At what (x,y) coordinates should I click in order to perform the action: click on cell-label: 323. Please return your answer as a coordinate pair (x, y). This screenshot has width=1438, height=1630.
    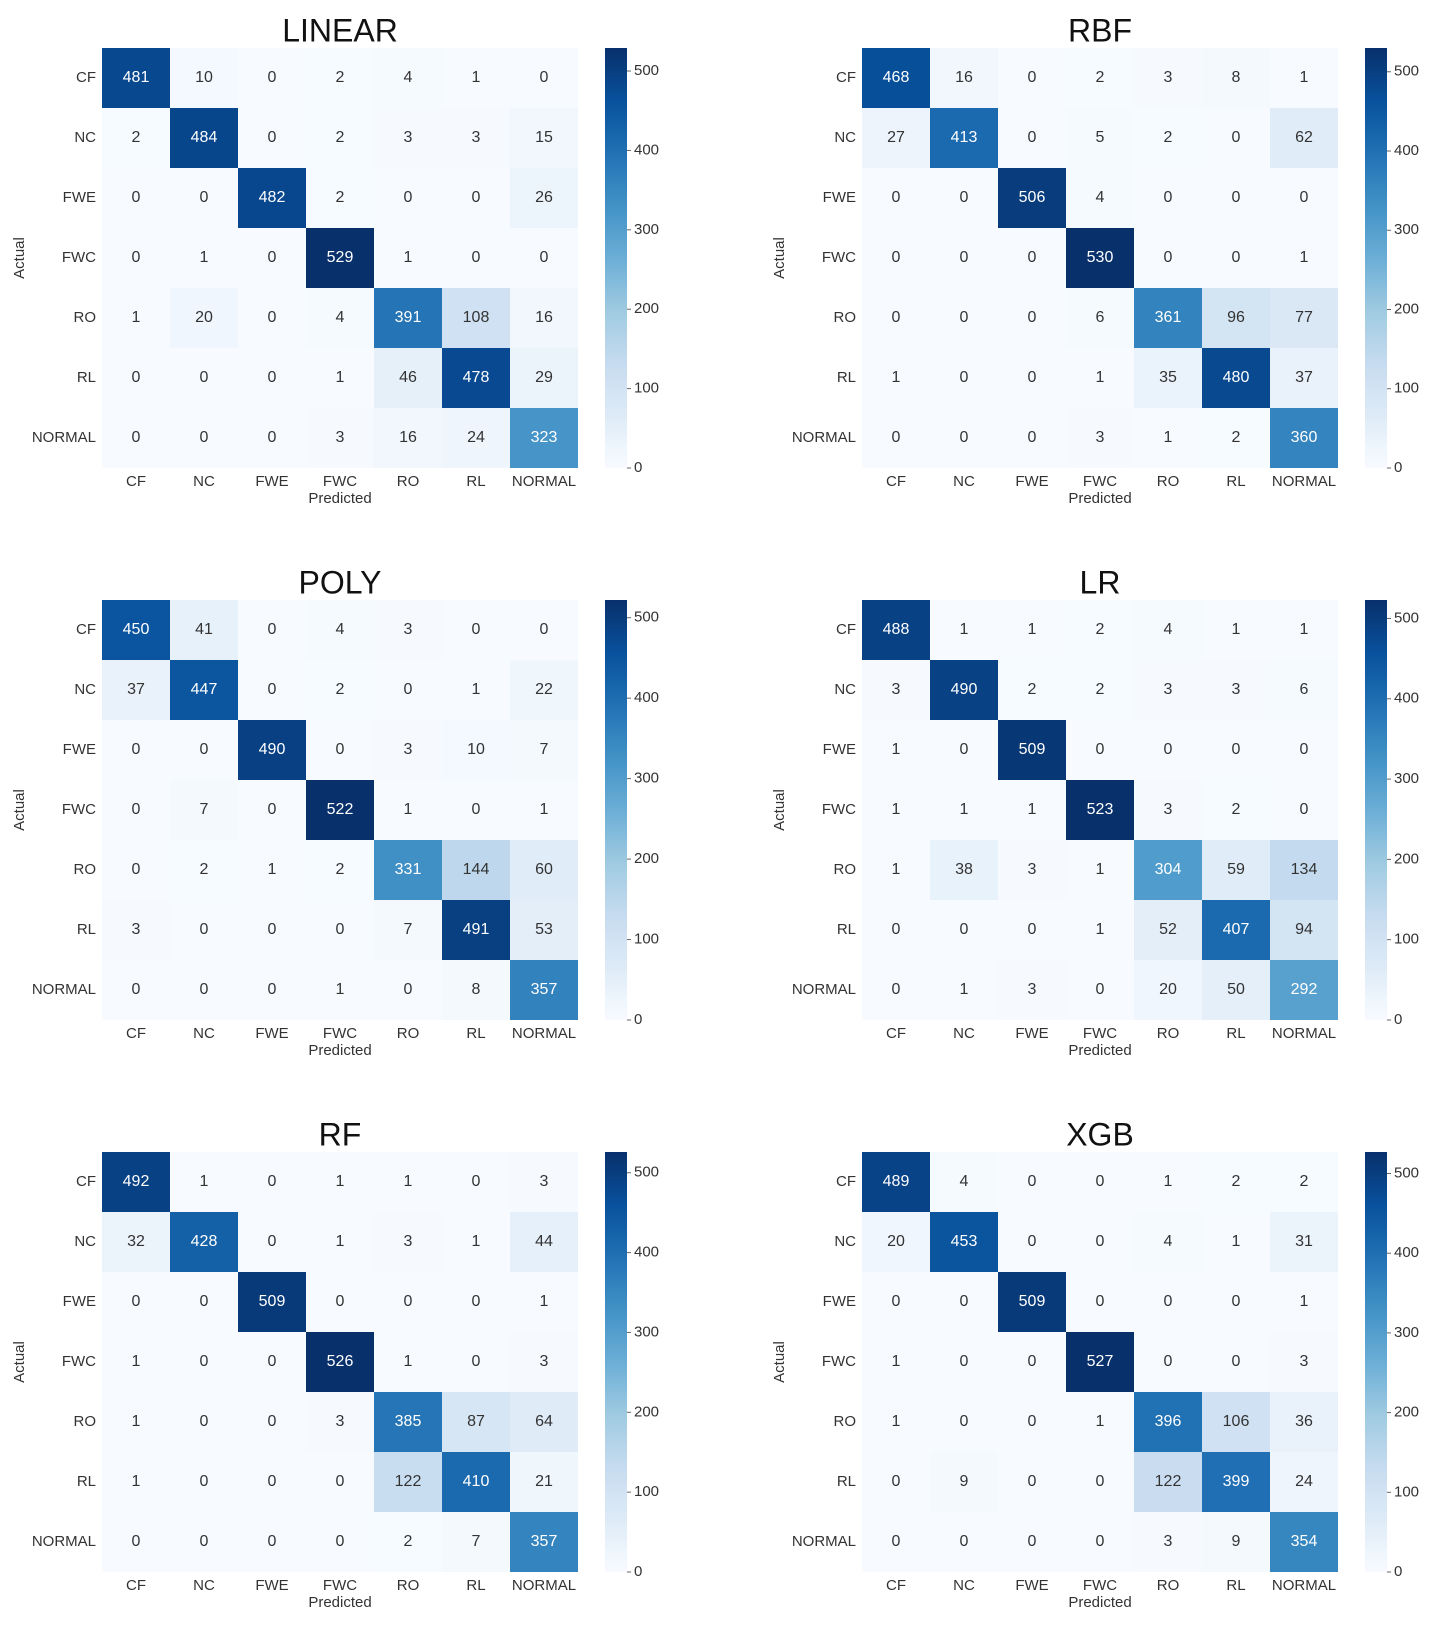
    Looking at the image, I should click on (544, 437).